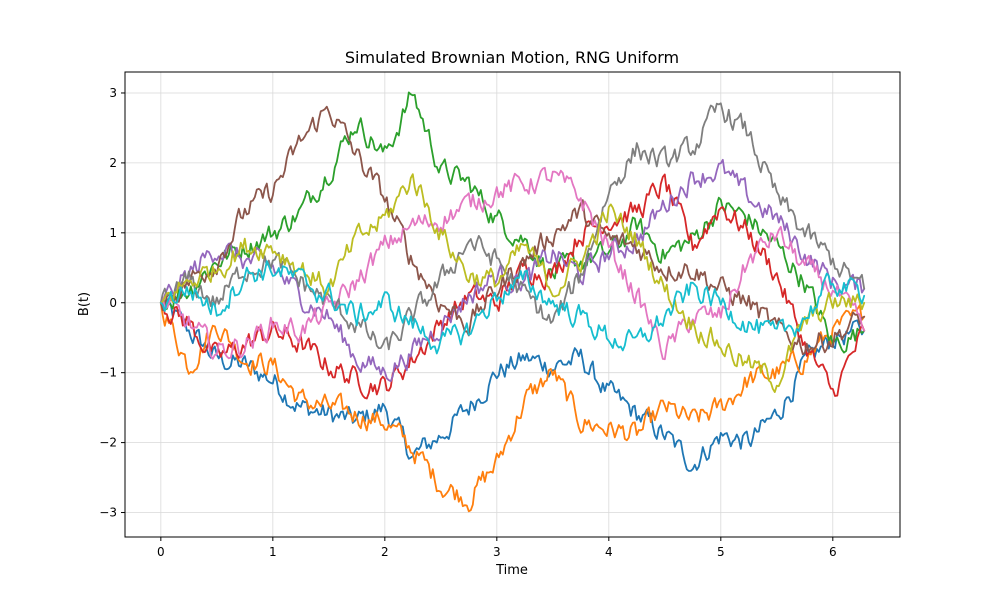 The image size is (1000, 600). Describe the element at coordinates (833, 552) in the screenshot. I see `x-tick-label: 6` at that location.